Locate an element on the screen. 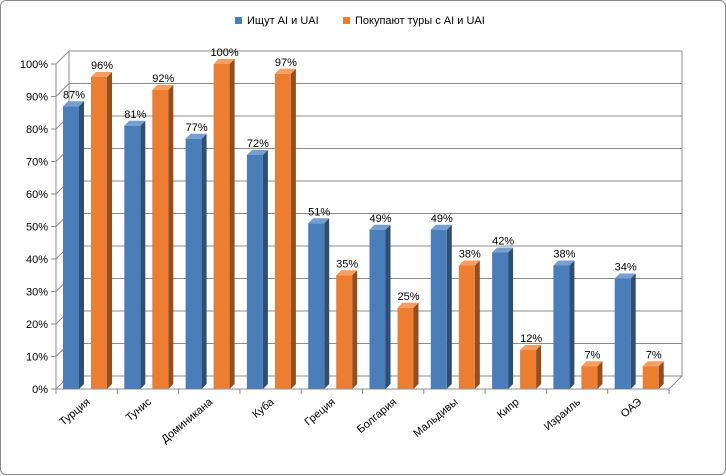  legend-label: Покупают туры с AI и UAI is located at coordinates (420, 21).